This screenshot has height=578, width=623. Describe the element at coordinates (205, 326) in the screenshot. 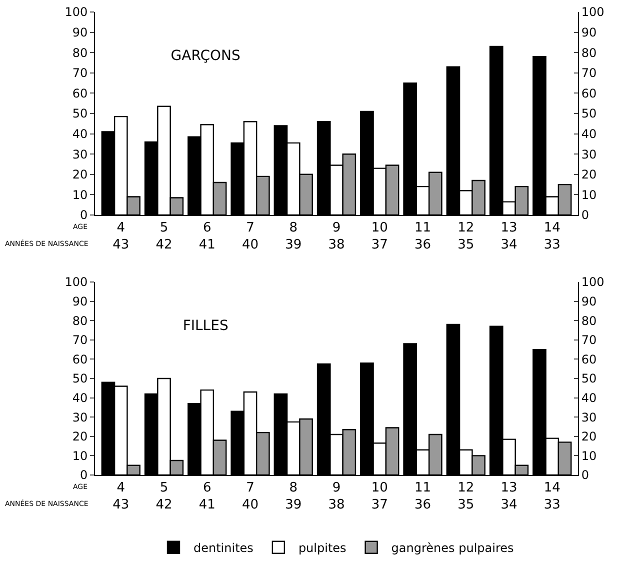

I see `text: FILLES` at that location.